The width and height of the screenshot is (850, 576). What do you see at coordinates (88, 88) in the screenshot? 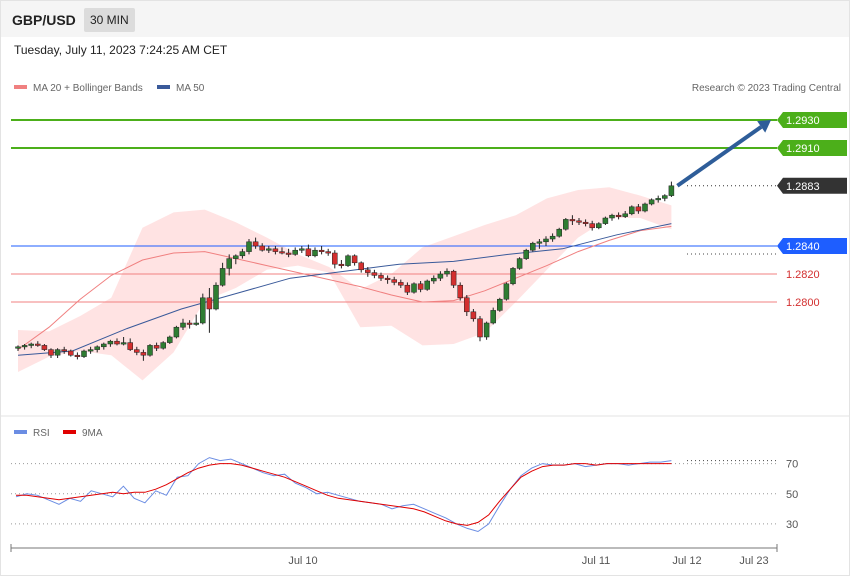
I see `bollinger-legend-label: MA 20 + Bollinger Bands` at bounding box center [88, 88].